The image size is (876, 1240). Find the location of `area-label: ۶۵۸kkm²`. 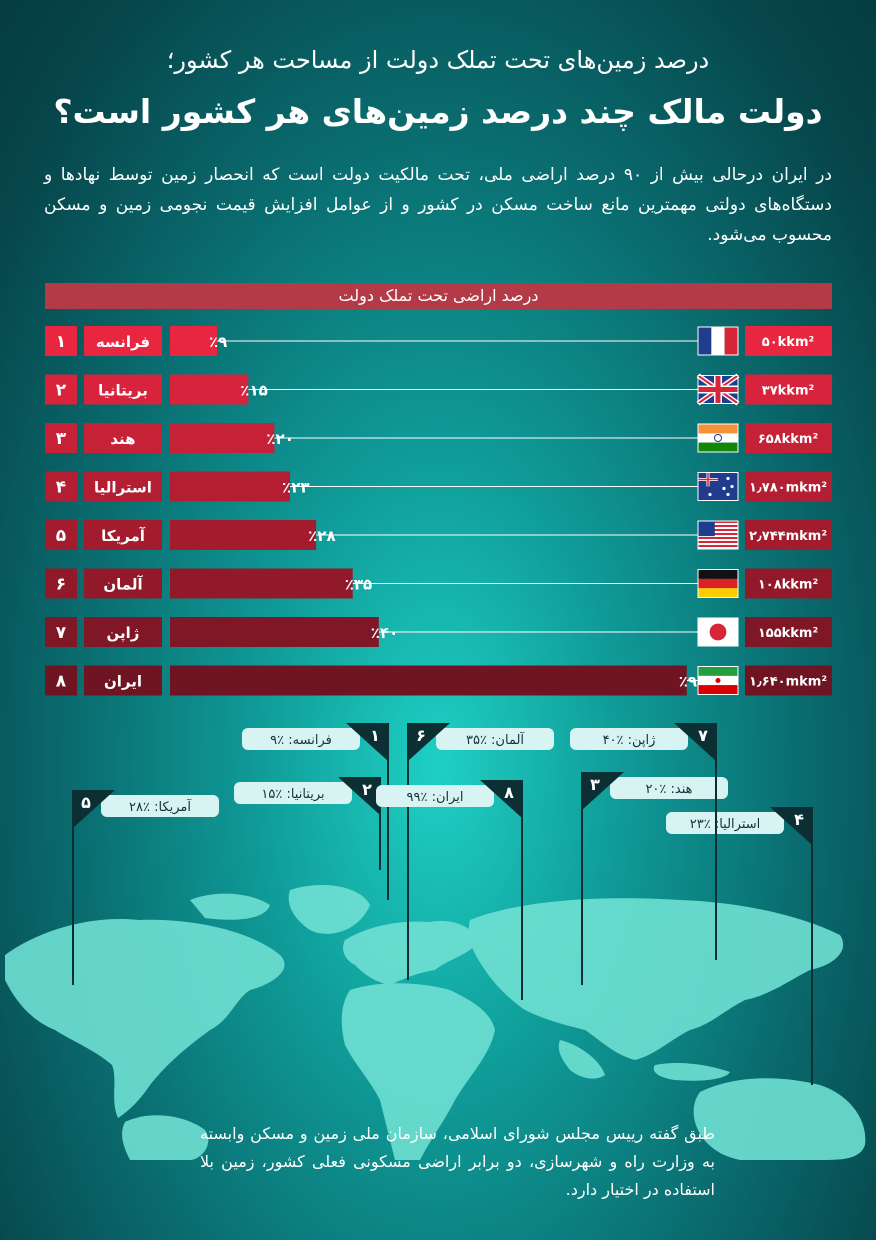

area-label: ۶۵۸kkm² is located at coordinates (788, 439).